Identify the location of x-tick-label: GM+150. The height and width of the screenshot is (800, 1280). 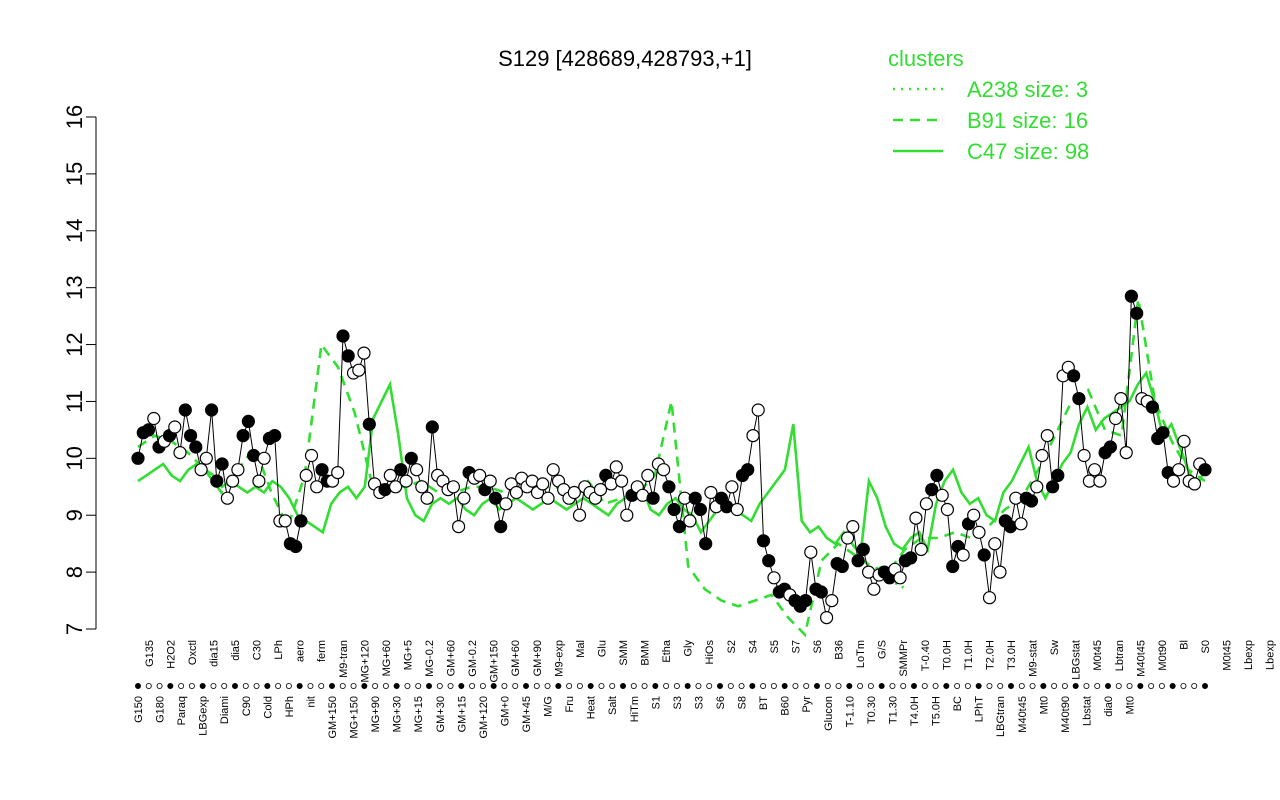
(333, 717).